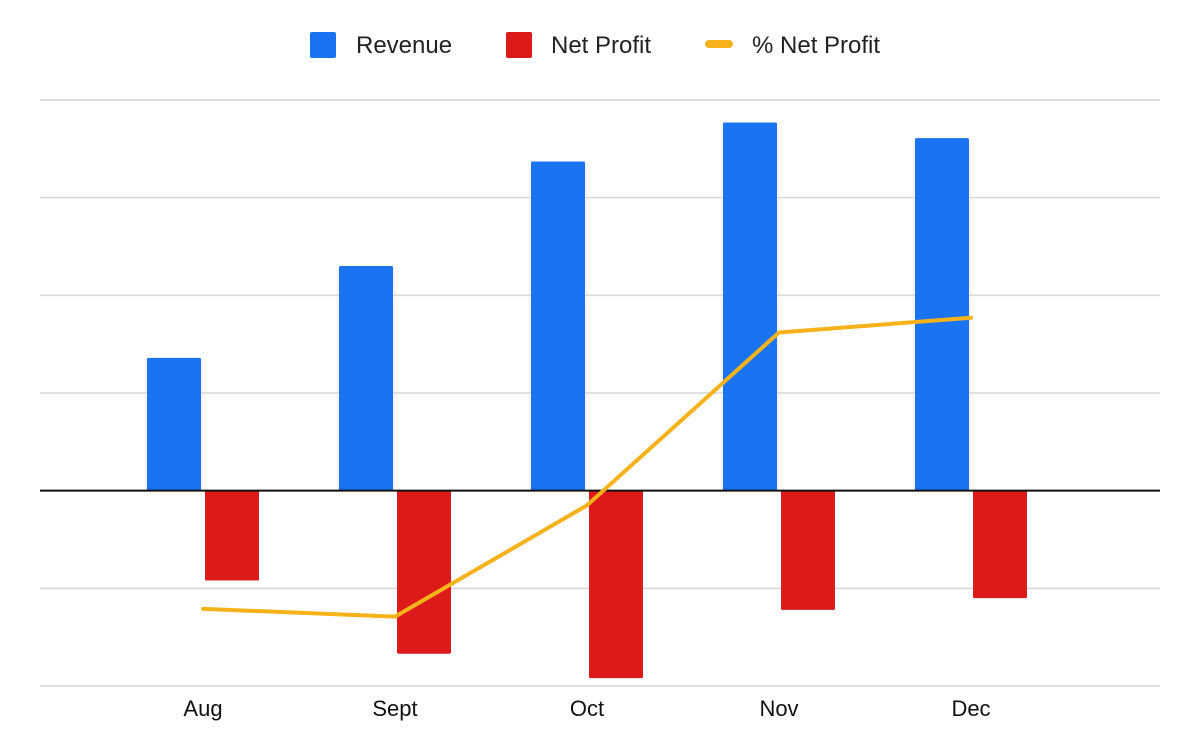 Image resolution: width=1200 pixels, height=740 pixels. Describe the element at coordinates (404, 45) in the screenshot. I see `legend-label-revenue: Revenue` at that location.